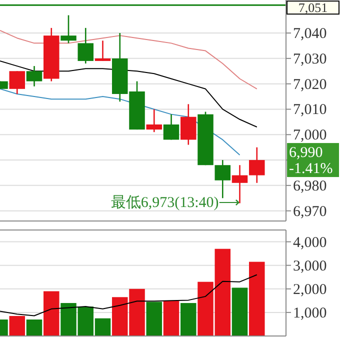  I want to click on y-tick-label: 1,000, so click(310, 313).